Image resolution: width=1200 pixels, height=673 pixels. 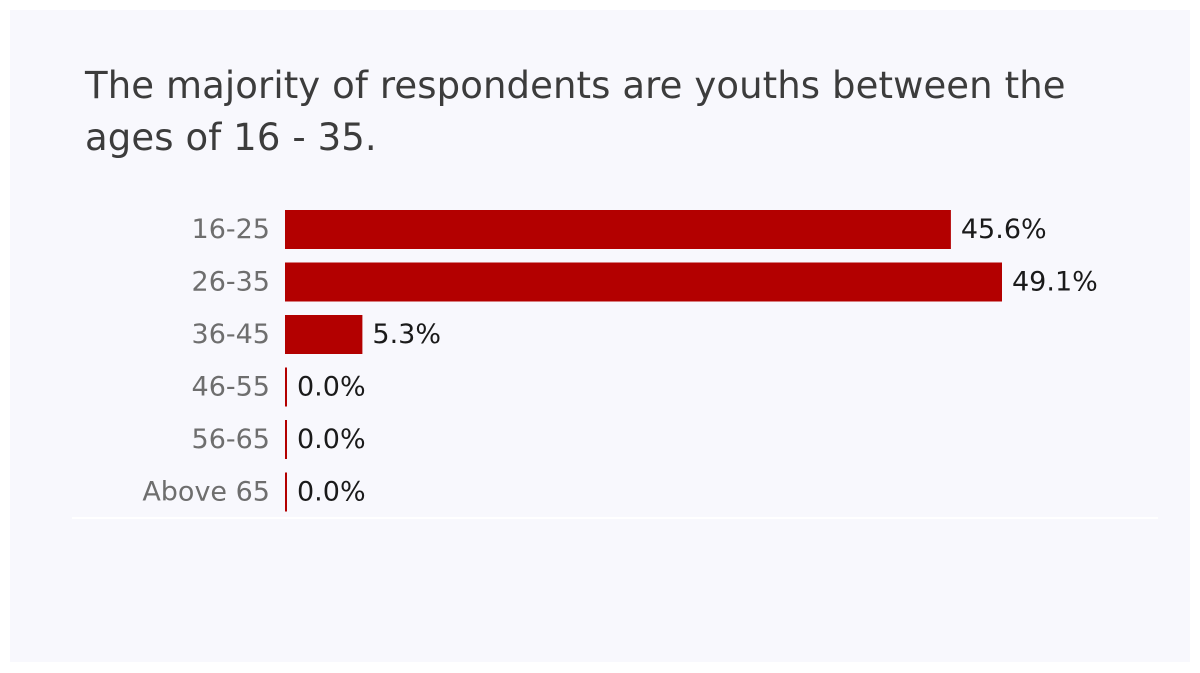 What do you see at coordinates (231, 387) in the screenshot?
I see `category-label: 46-55` at bounding box center [231, 387].